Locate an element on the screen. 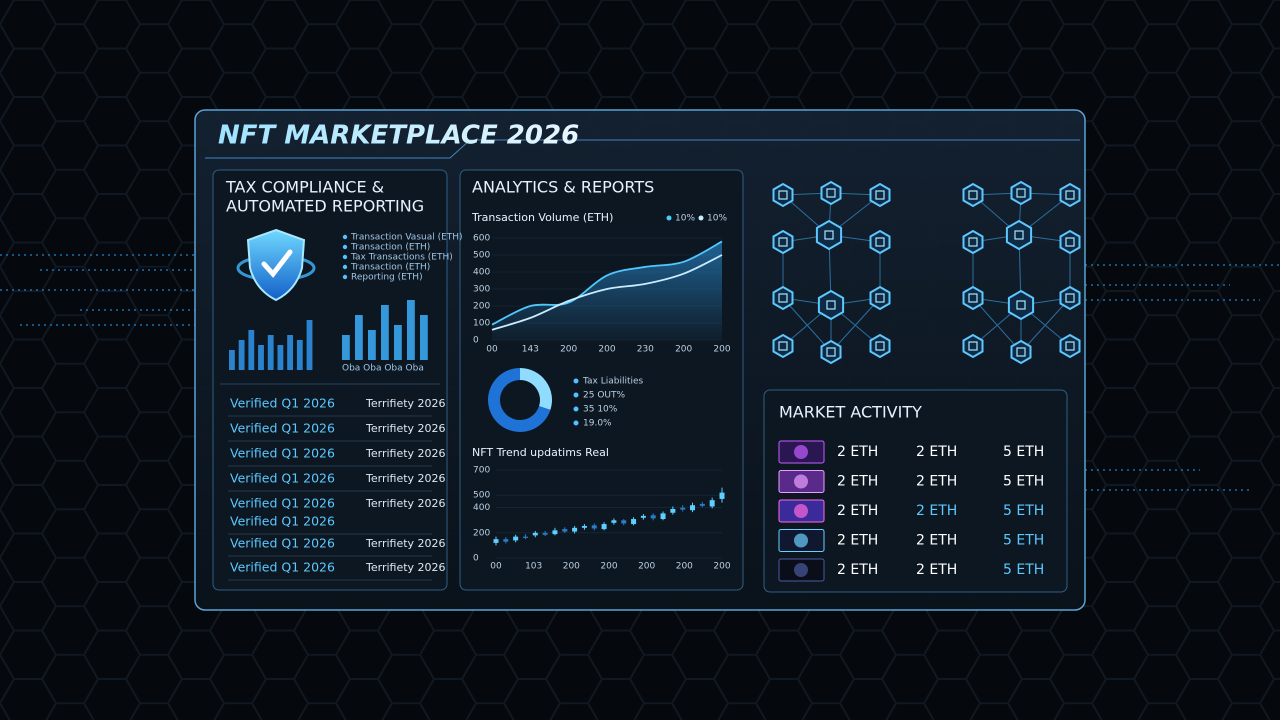  y-tick-label: 100 is located at coordinates (481, 324).